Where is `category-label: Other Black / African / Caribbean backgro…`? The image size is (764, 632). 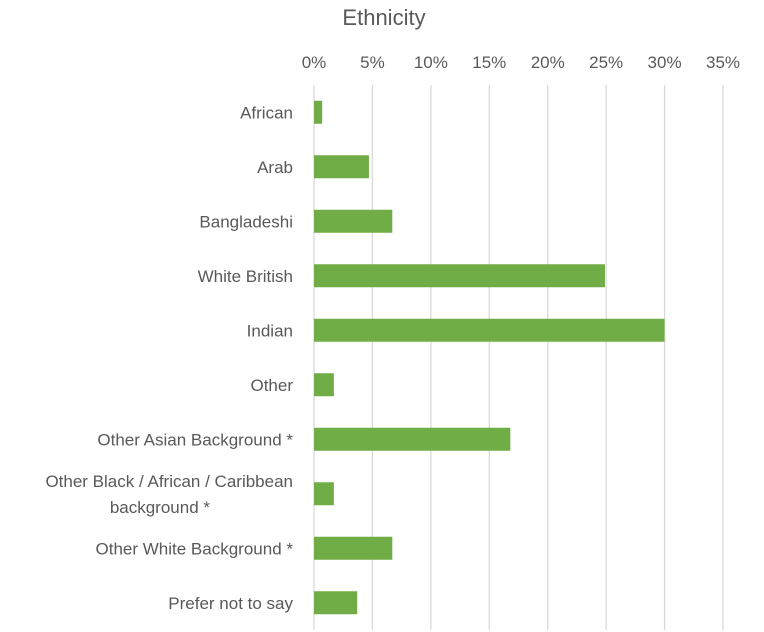 category-label: Other Black / African / Caribbean backgro… is located at coordinates (169, 494).